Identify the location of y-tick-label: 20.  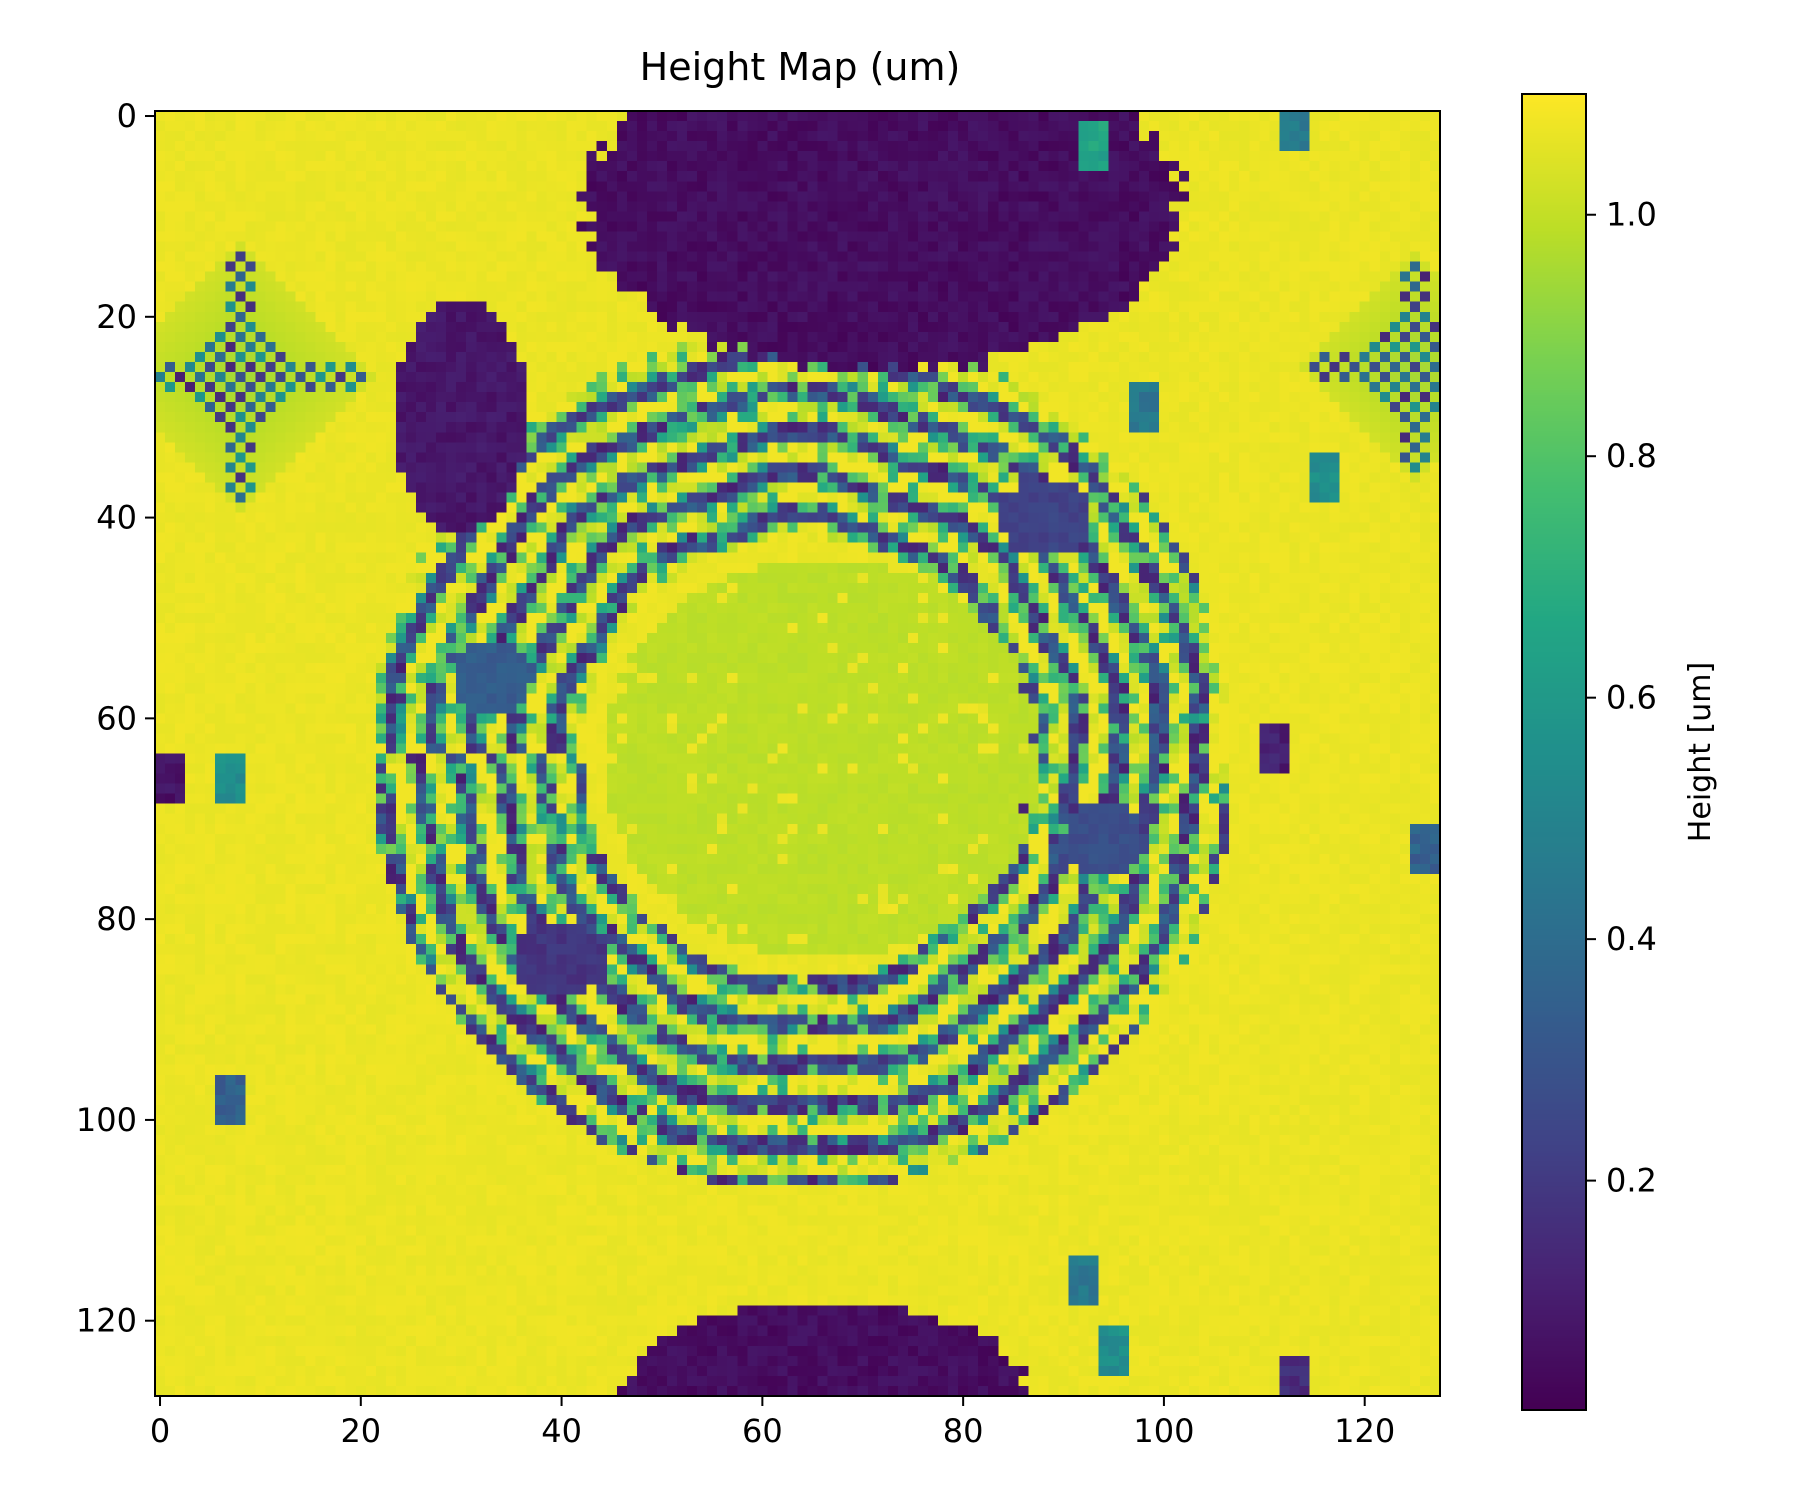
(116, 317).